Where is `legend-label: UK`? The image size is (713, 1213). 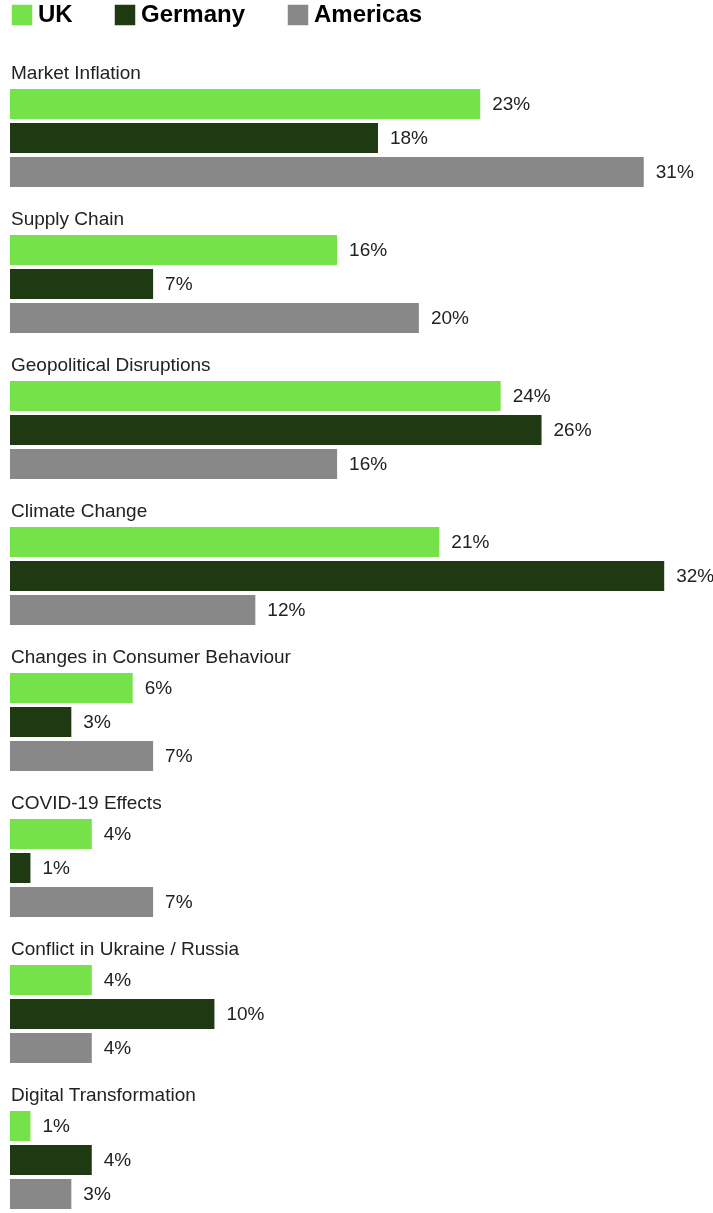 legend-label: UK is located at coordinates (56, 13).